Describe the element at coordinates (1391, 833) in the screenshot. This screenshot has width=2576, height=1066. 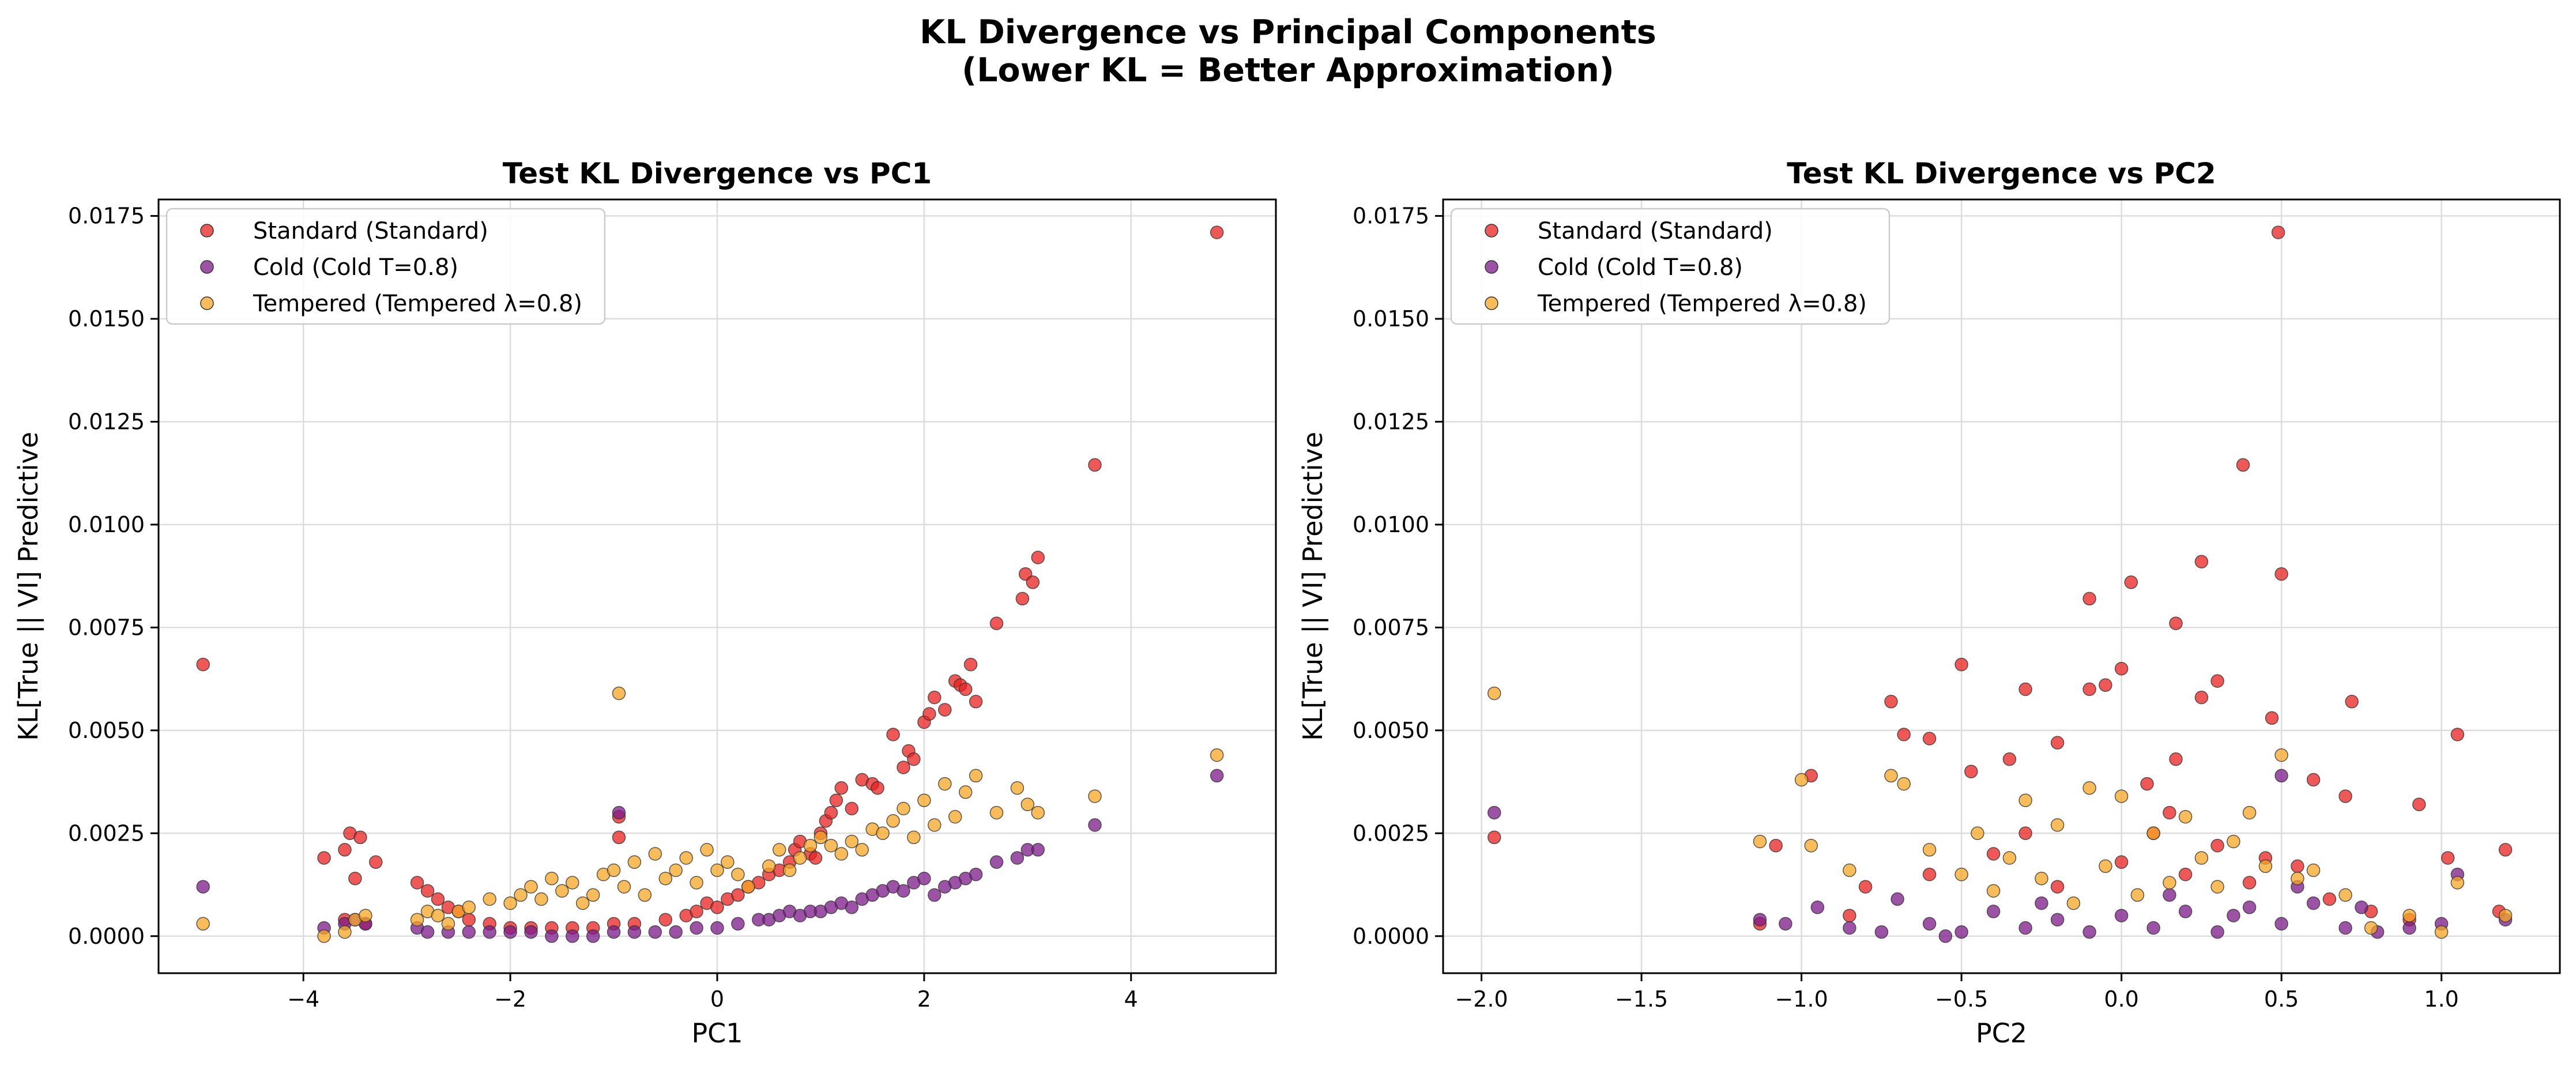
I see `y-tick-label: 0.0025` at that location.